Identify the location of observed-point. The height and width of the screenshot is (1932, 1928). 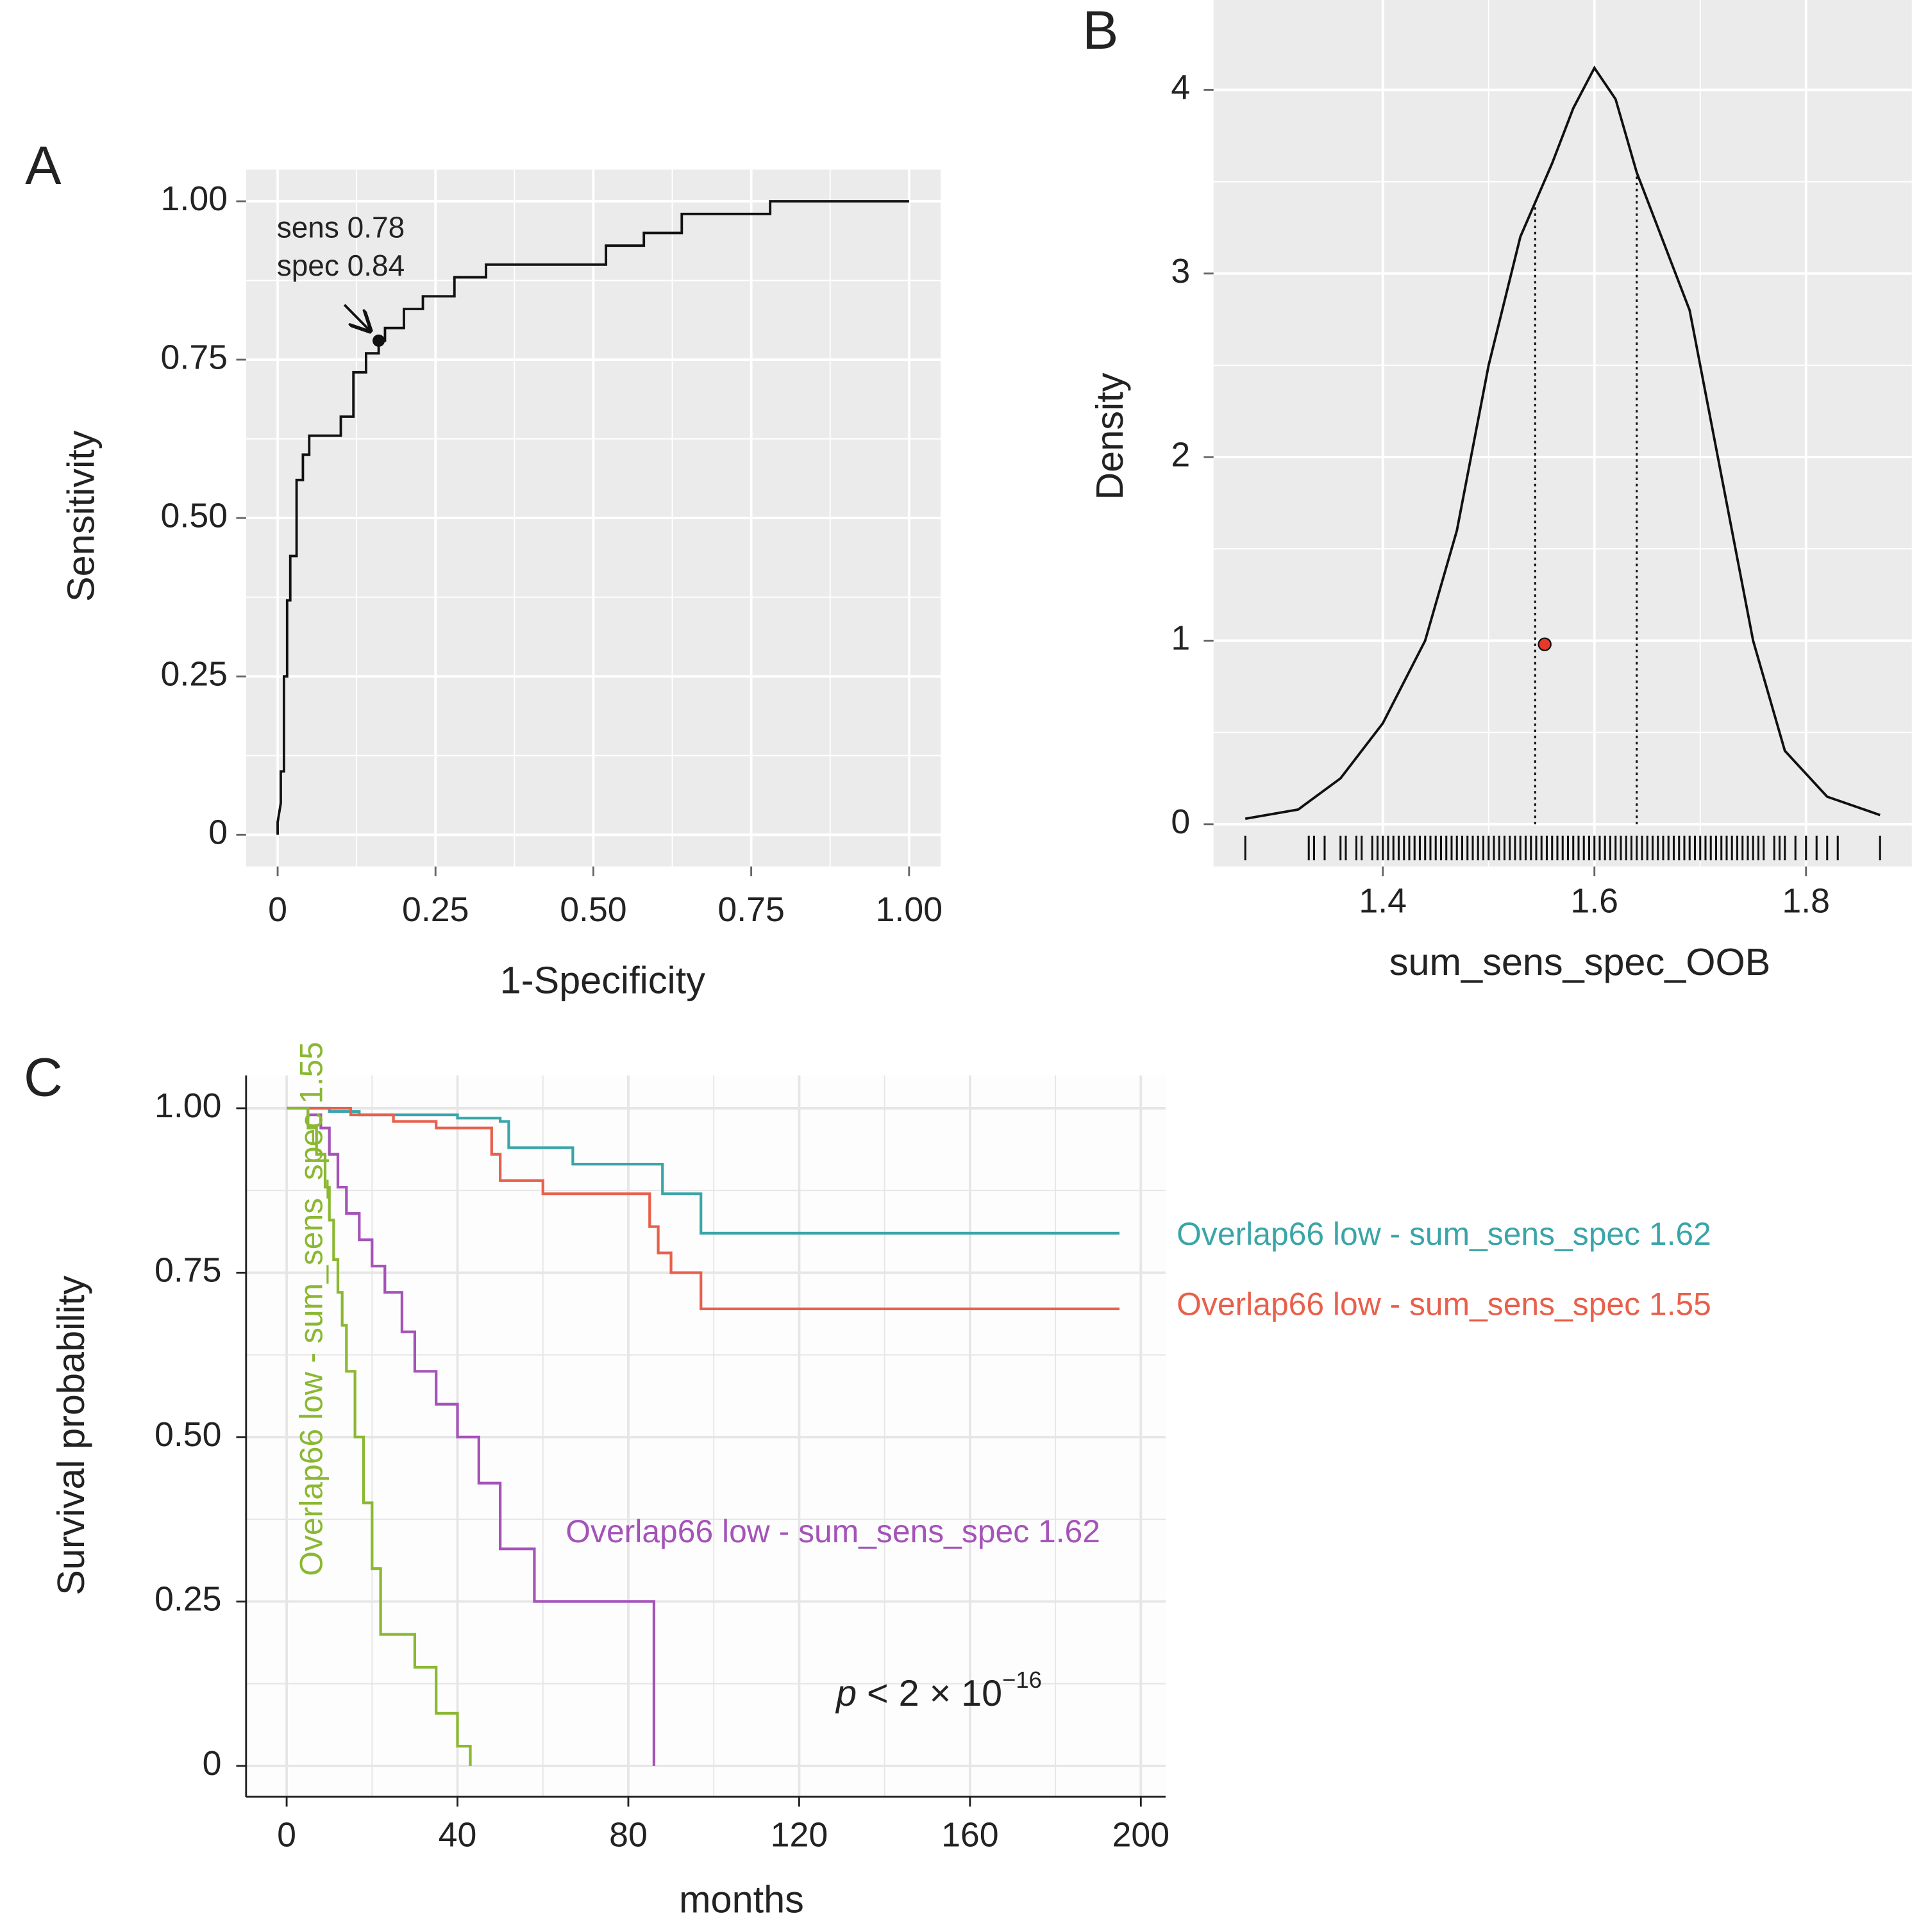
(1545, 644).